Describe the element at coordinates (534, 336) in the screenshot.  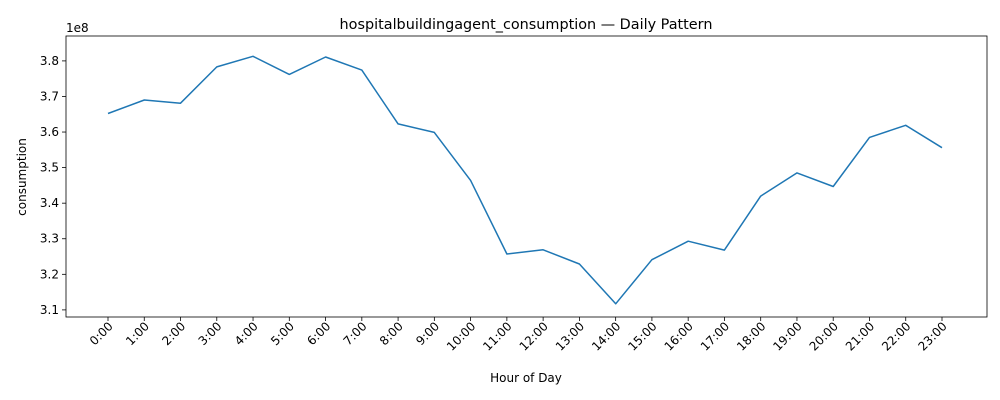
I see `x-tick-label: 12:00` at that location.